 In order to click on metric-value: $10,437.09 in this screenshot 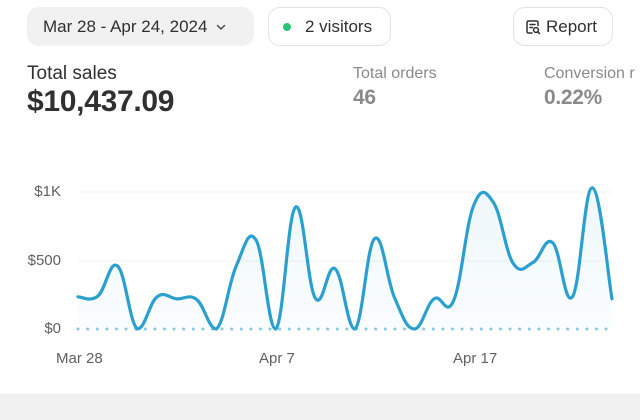, I will do `click(101, 101)`.